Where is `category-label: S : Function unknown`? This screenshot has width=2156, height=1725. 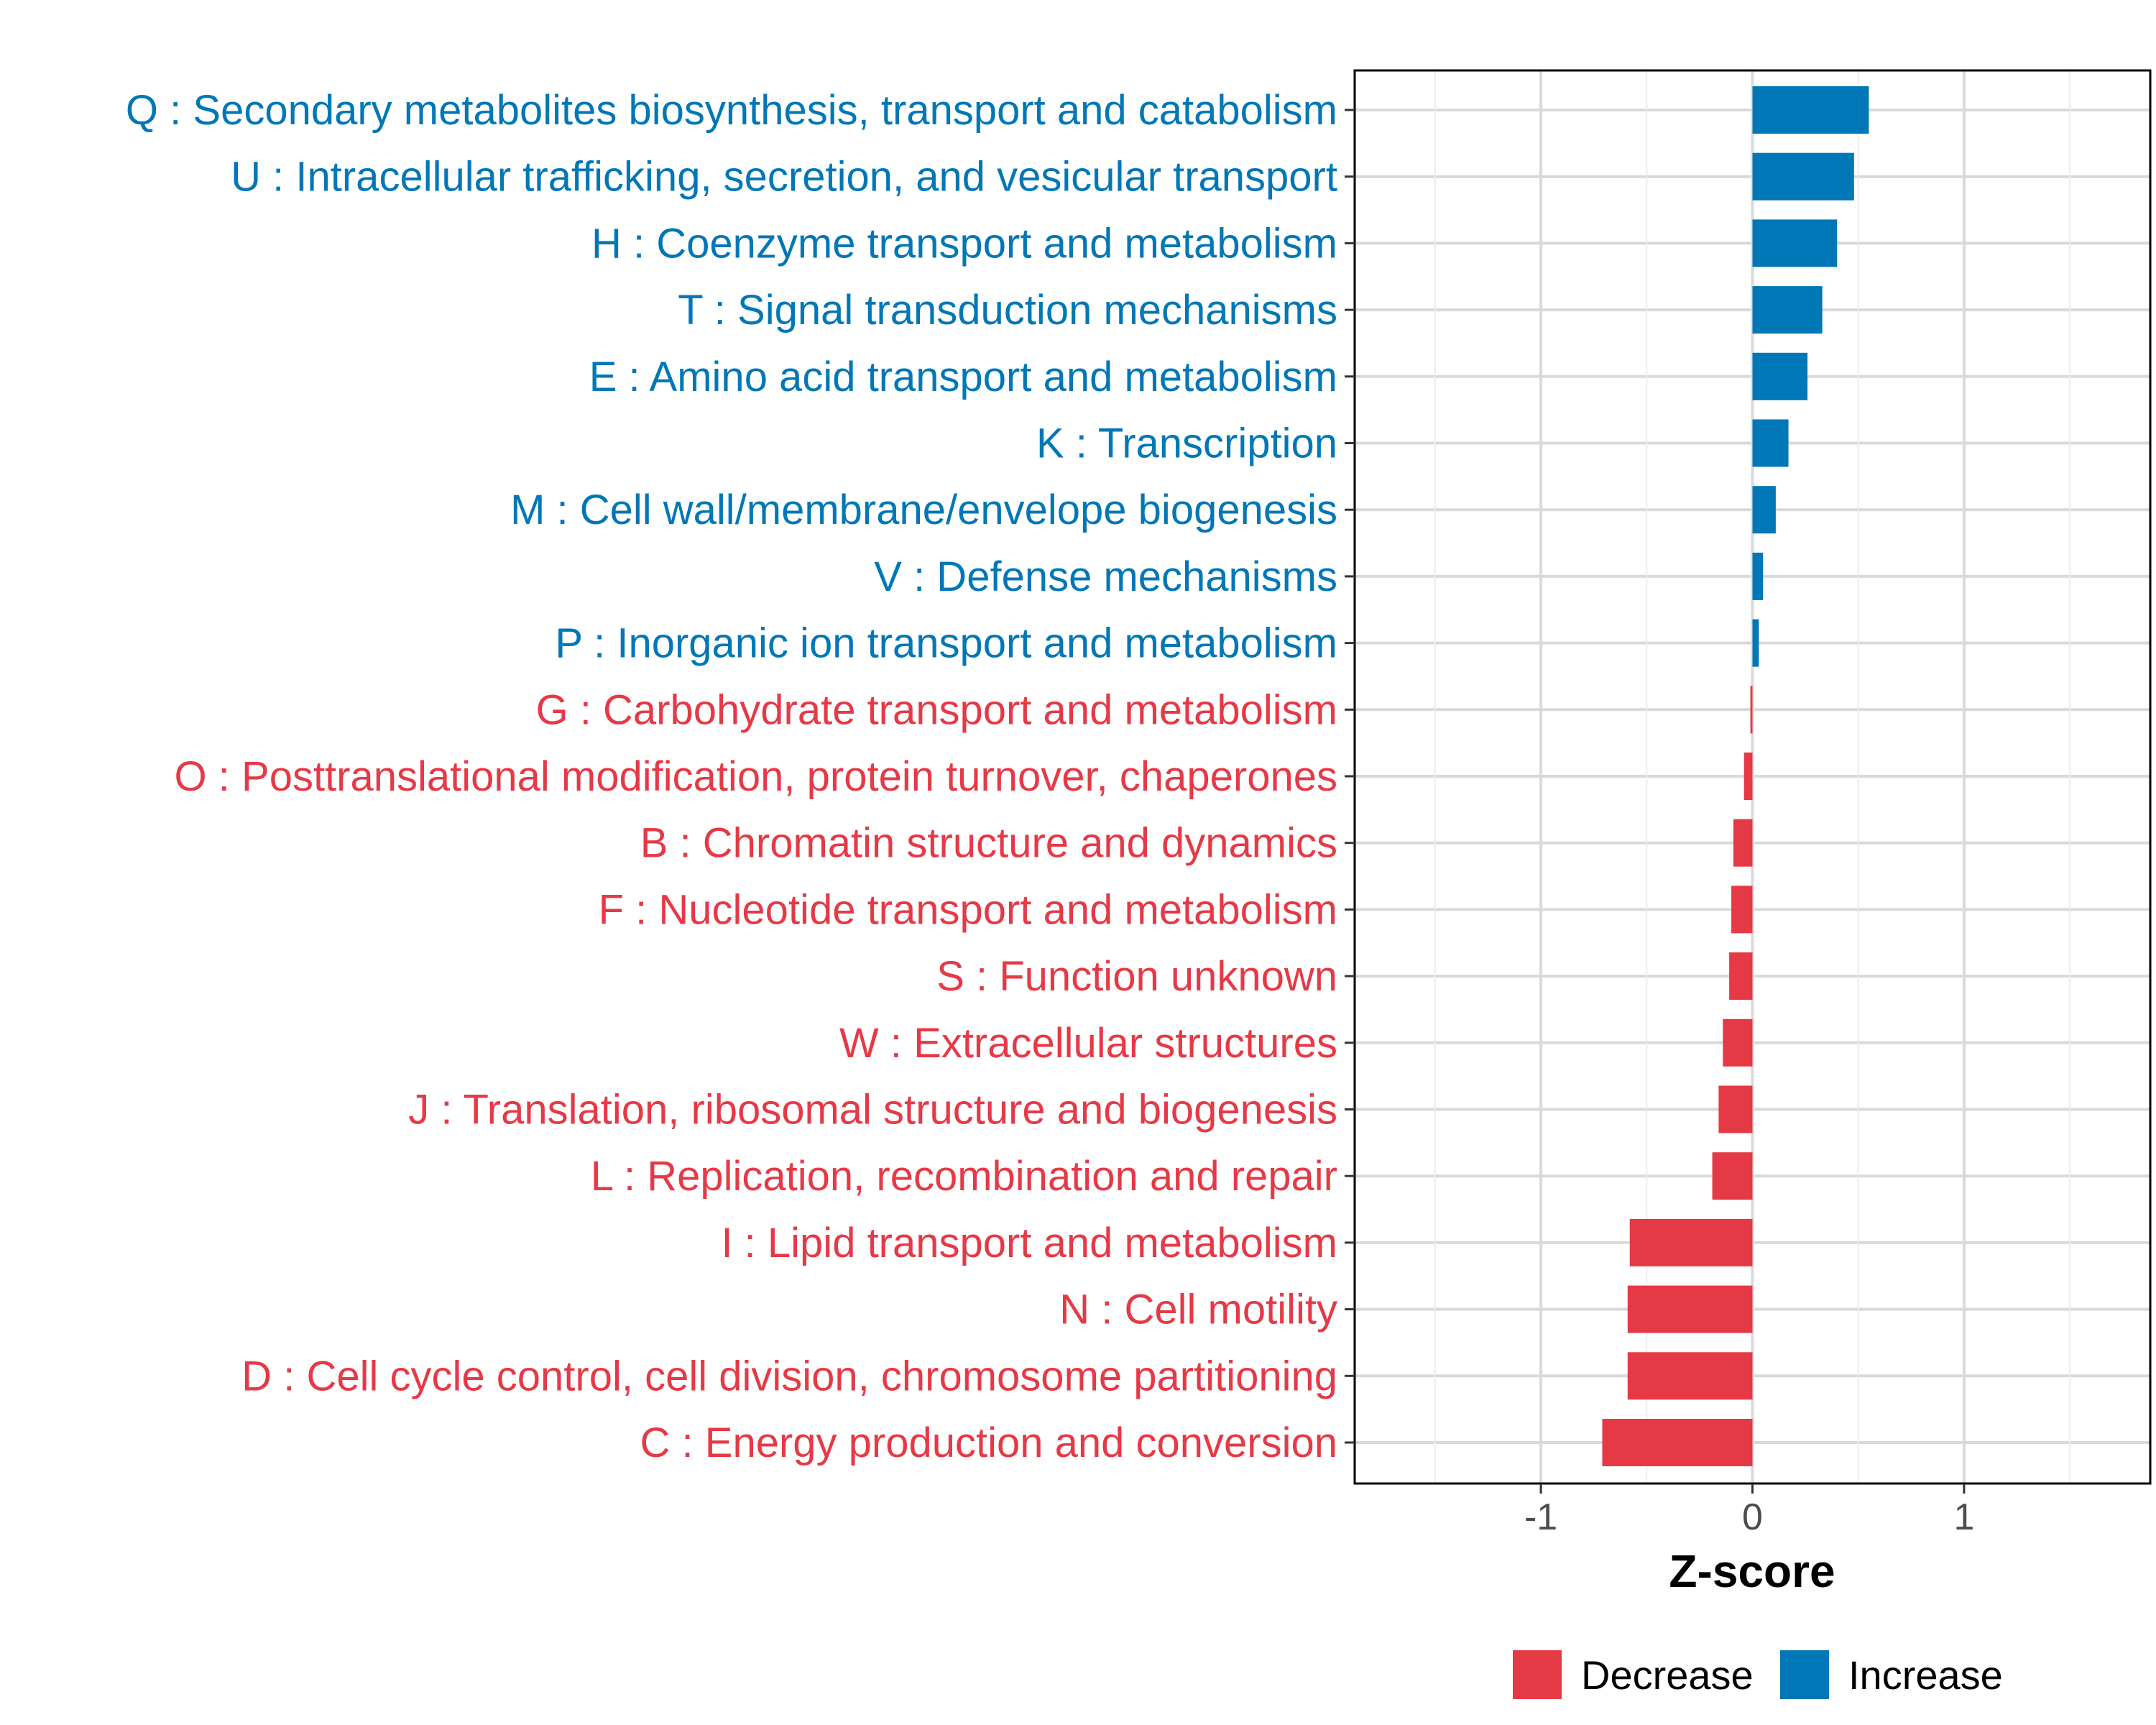
category-label: S : Function unknown is located at coordinates (1136, 976).